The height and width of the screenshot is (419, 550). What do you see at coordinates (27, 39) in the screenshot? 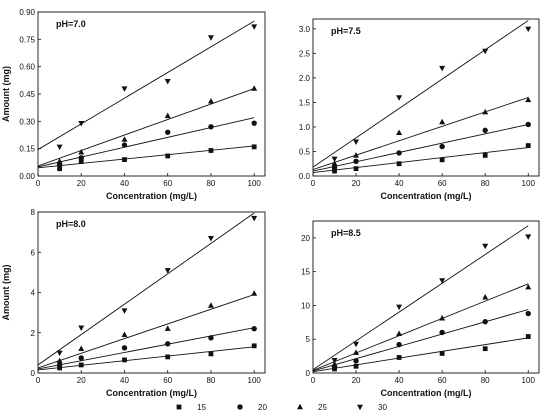
I see `y-tick-label: 0.75` at bounding box center [27, 39].